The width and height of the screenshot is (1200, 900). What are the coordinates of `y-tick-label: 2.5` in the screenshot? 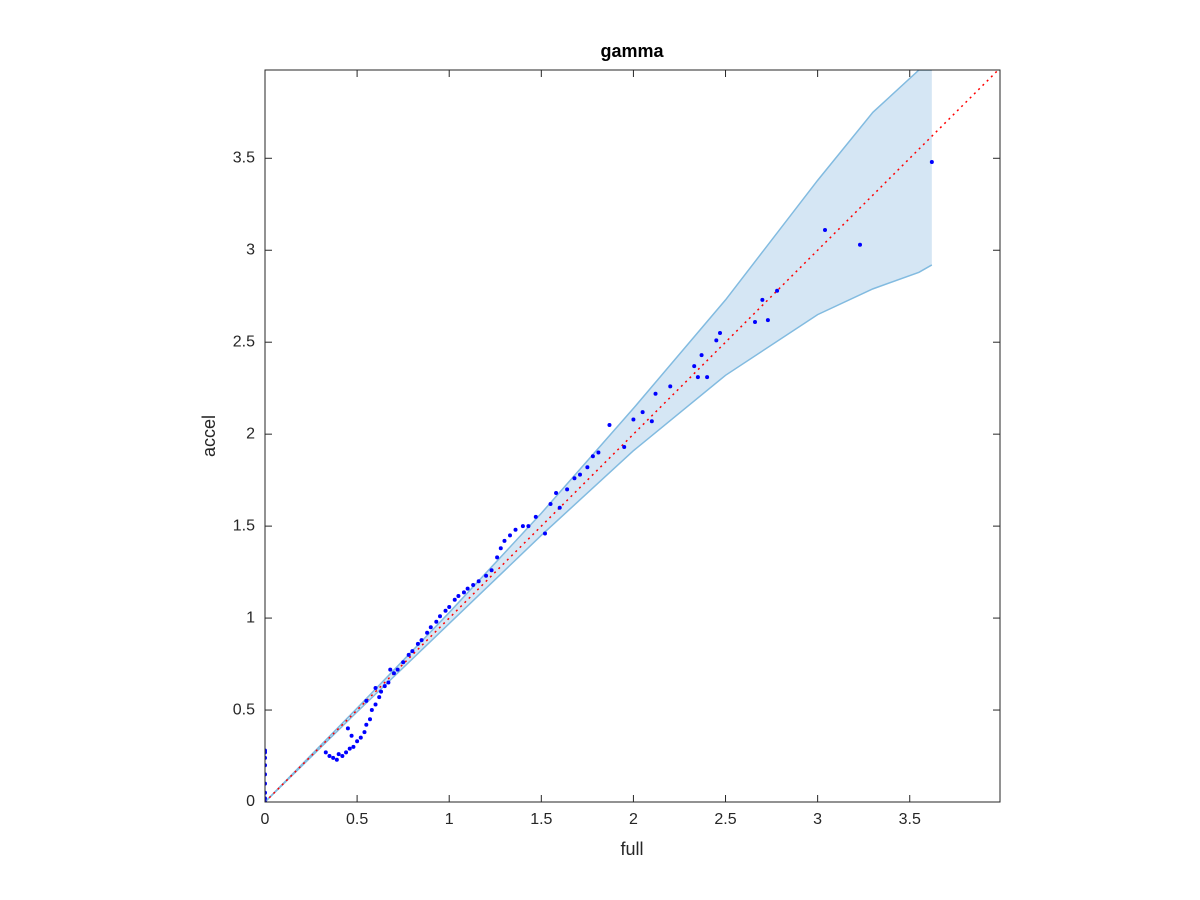 It's located at (244, 341).